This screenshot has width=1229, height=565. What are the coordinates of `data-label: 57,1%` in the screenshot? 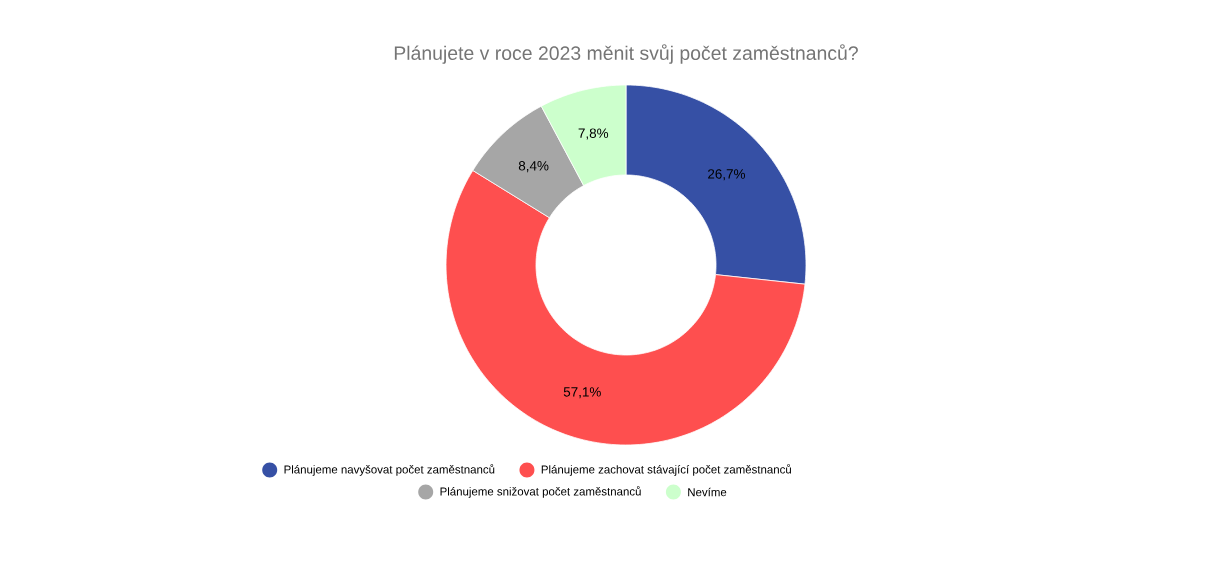 It's located at (582, 393).